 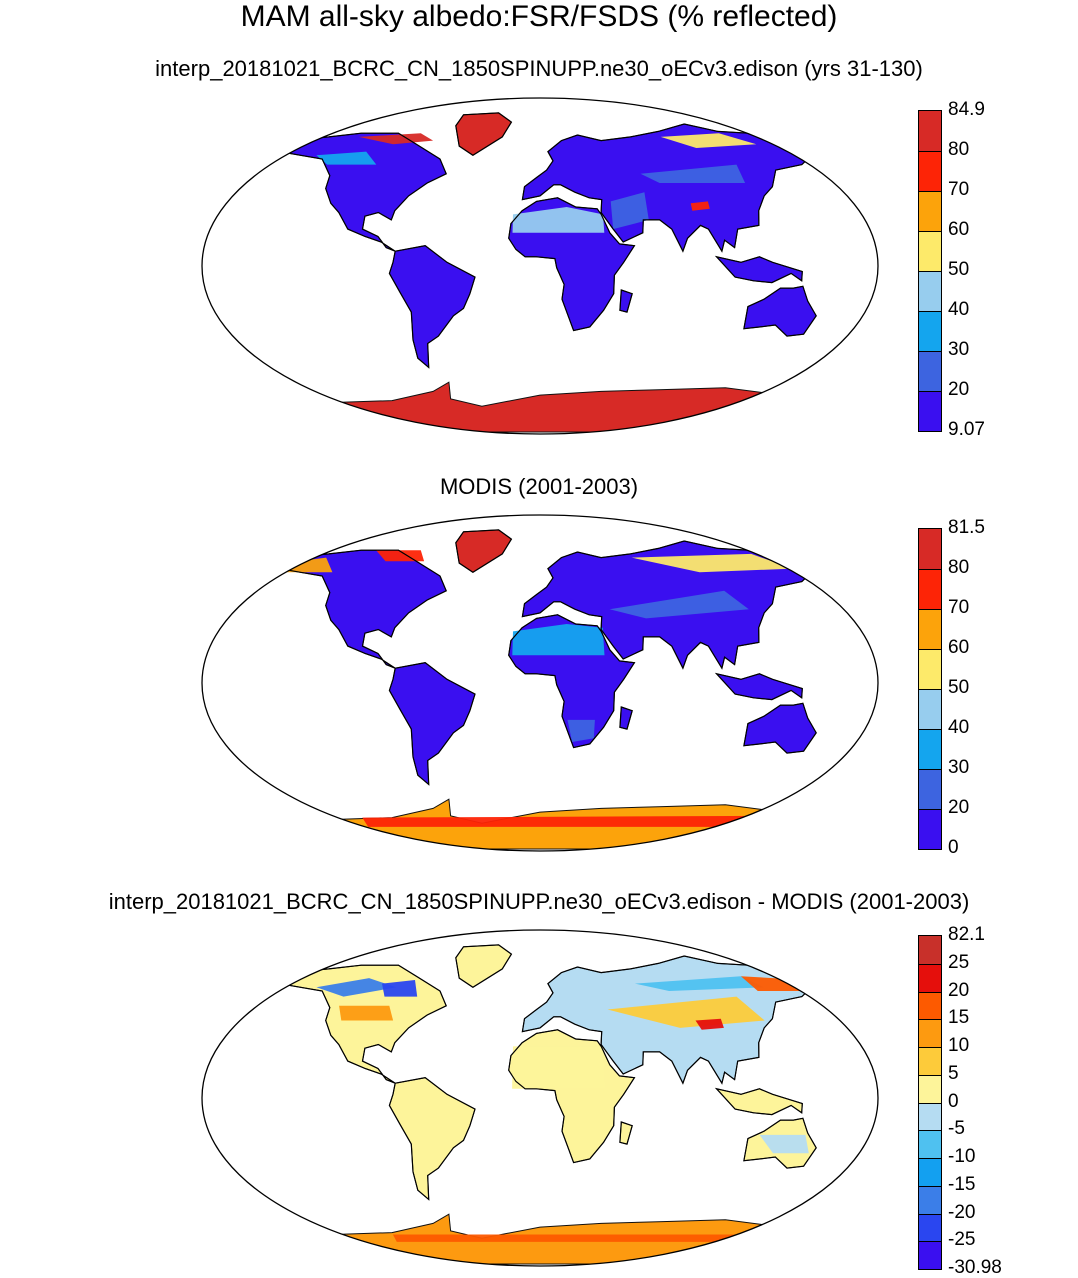 I want to click on colorbar-label: 10, so click(x=959, y=1045).